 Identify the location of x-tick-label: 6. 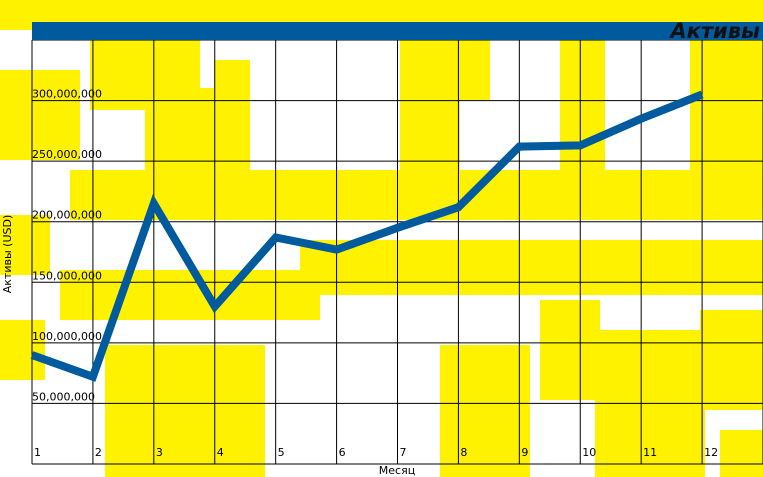
(342, 452).